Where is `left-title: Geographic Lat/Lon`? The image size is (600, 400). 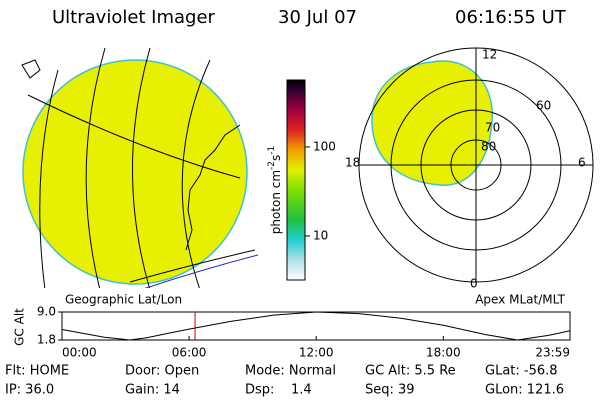
left-title: Geographic Lat/Lon is located at coordinates (123, 300).